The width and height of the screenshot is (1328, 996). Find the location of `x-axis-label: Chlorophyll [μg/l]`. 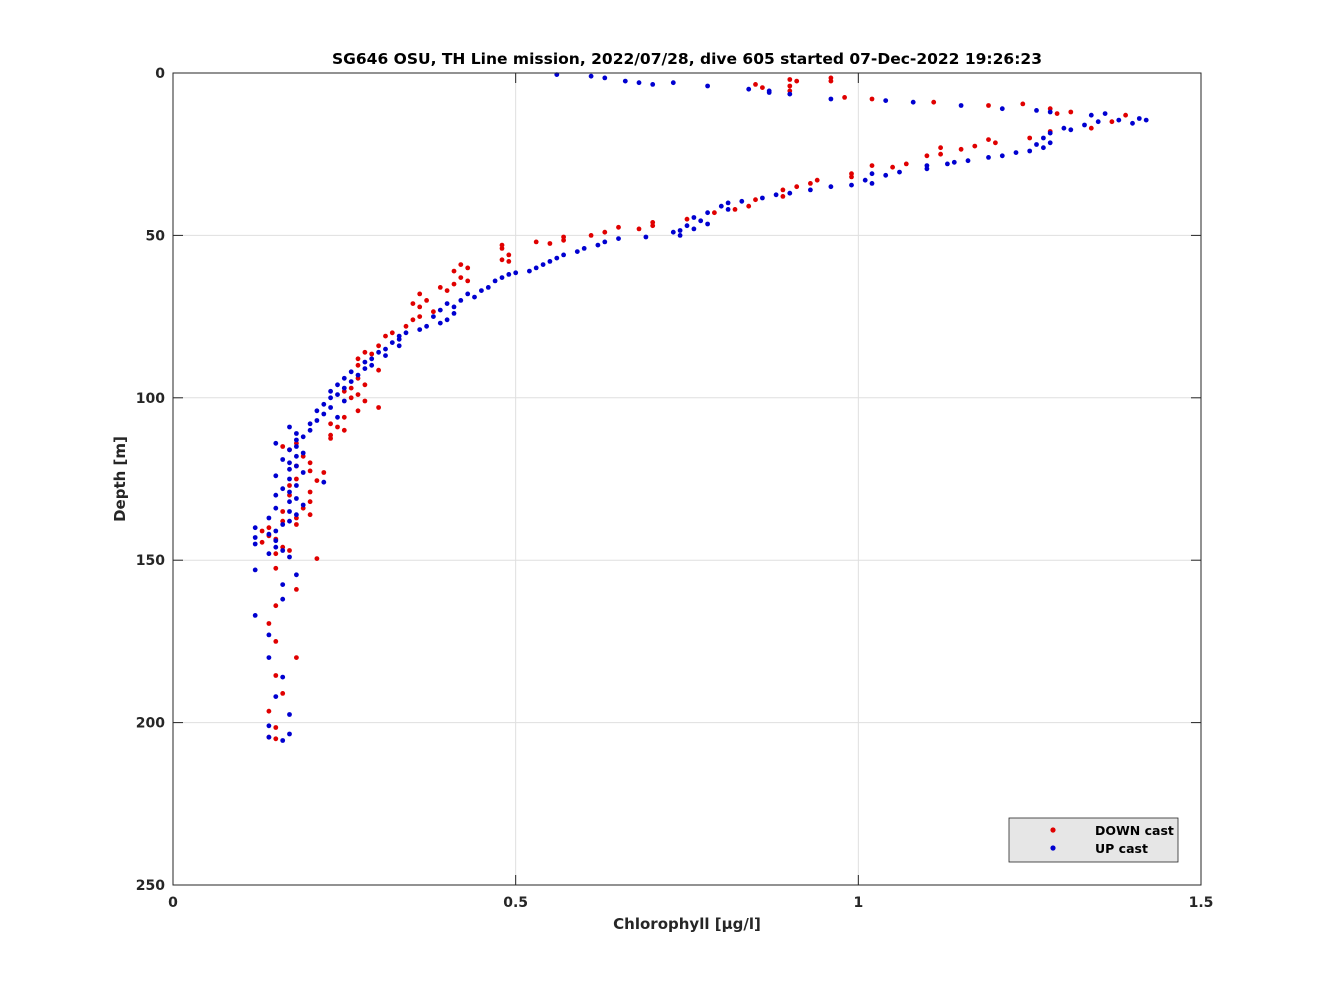

x-axis-label: Chlorophyll [μg/l] is located at coordinates (687, 924).